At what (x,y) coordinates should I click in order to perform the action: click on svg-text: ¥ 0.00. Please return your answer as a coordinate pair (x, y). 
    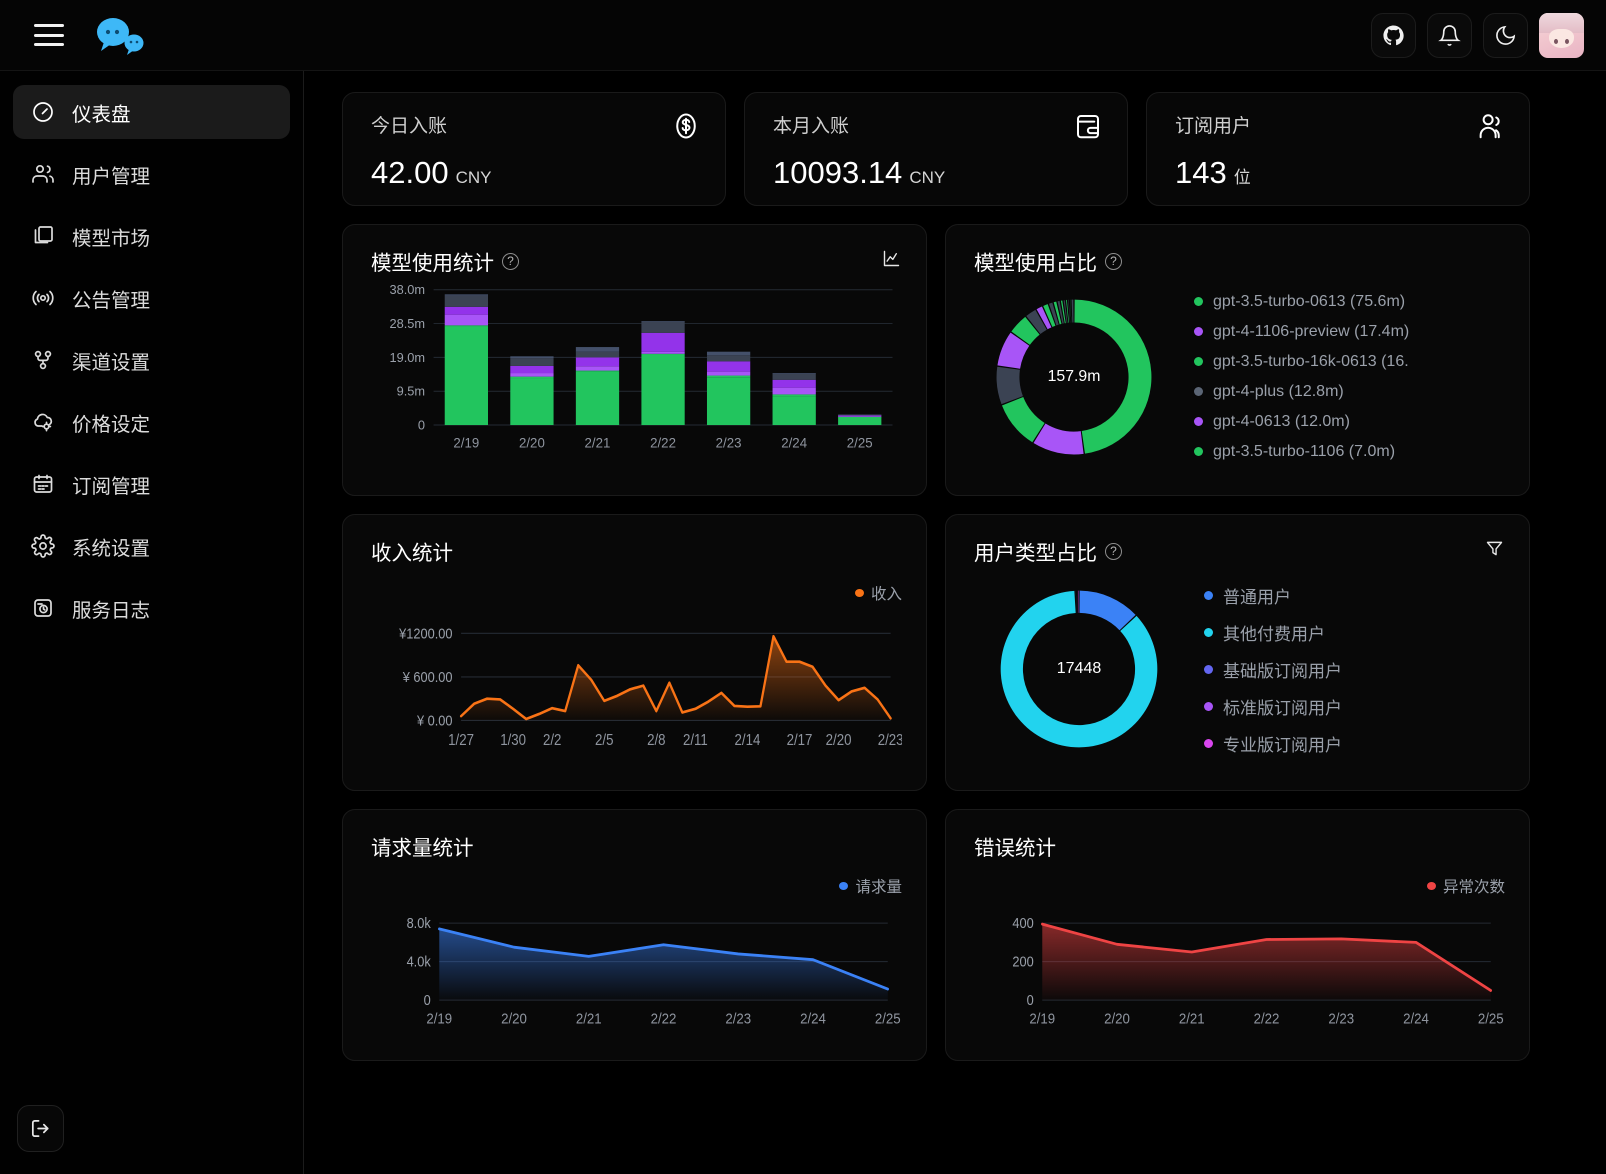
    Looking at the image, I should click on (434, 719).